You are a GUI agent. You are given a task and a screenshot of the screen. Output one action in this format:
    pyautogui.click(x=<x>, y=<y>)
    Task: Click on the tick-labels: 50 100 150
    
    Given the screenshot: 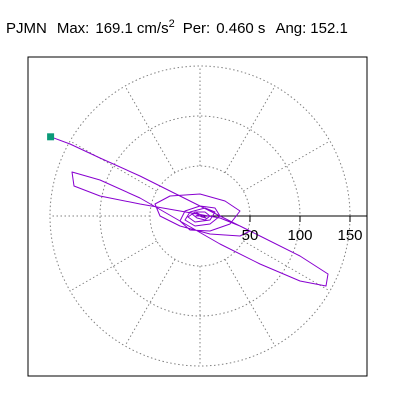 What is the action you would take?
    pyautogui.click(x=302, y=235)
    